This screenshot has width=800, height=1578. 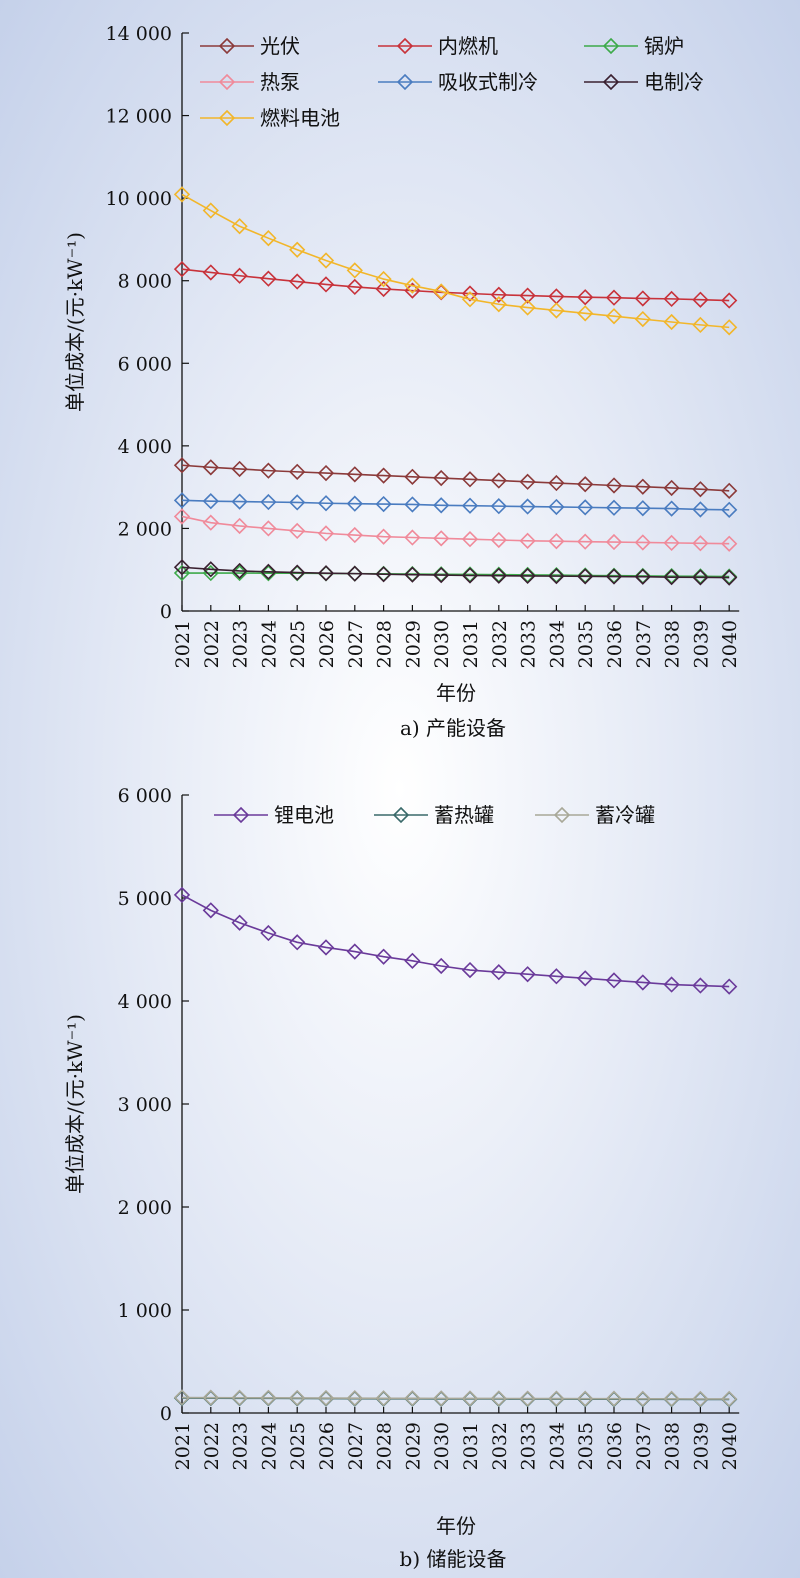 What do you see at coordinates (356, 1446) in the screenshot?
I see `x-tick-label: 2027` at bounding box center [356, 1446].